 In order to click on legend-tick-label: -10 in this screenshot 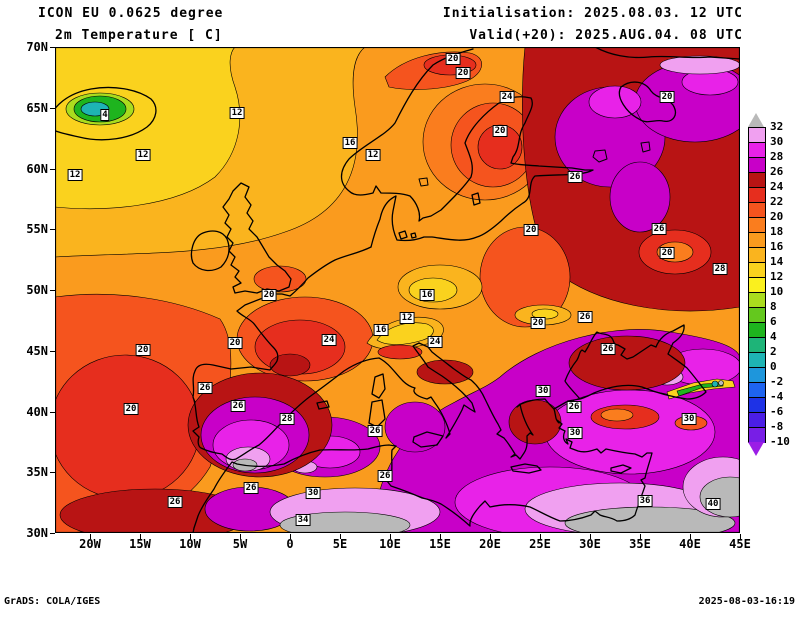, I will do `click(780, 441)`.